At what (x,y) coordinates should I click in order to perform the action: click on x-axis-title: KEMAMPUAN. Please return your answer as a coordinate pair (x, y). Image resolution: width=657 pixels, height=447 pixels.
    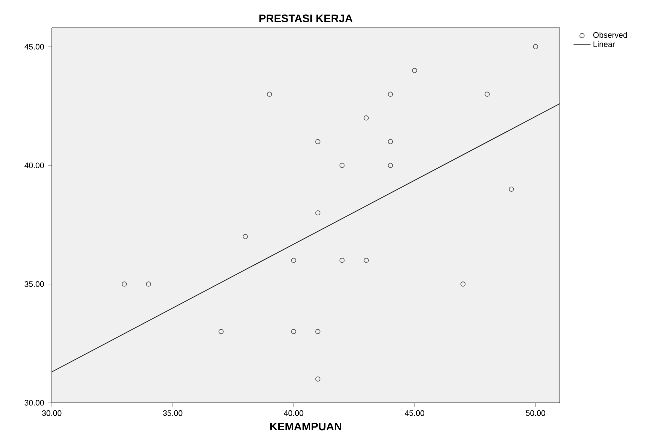
    Looking at the image, I should click on (306, 427).